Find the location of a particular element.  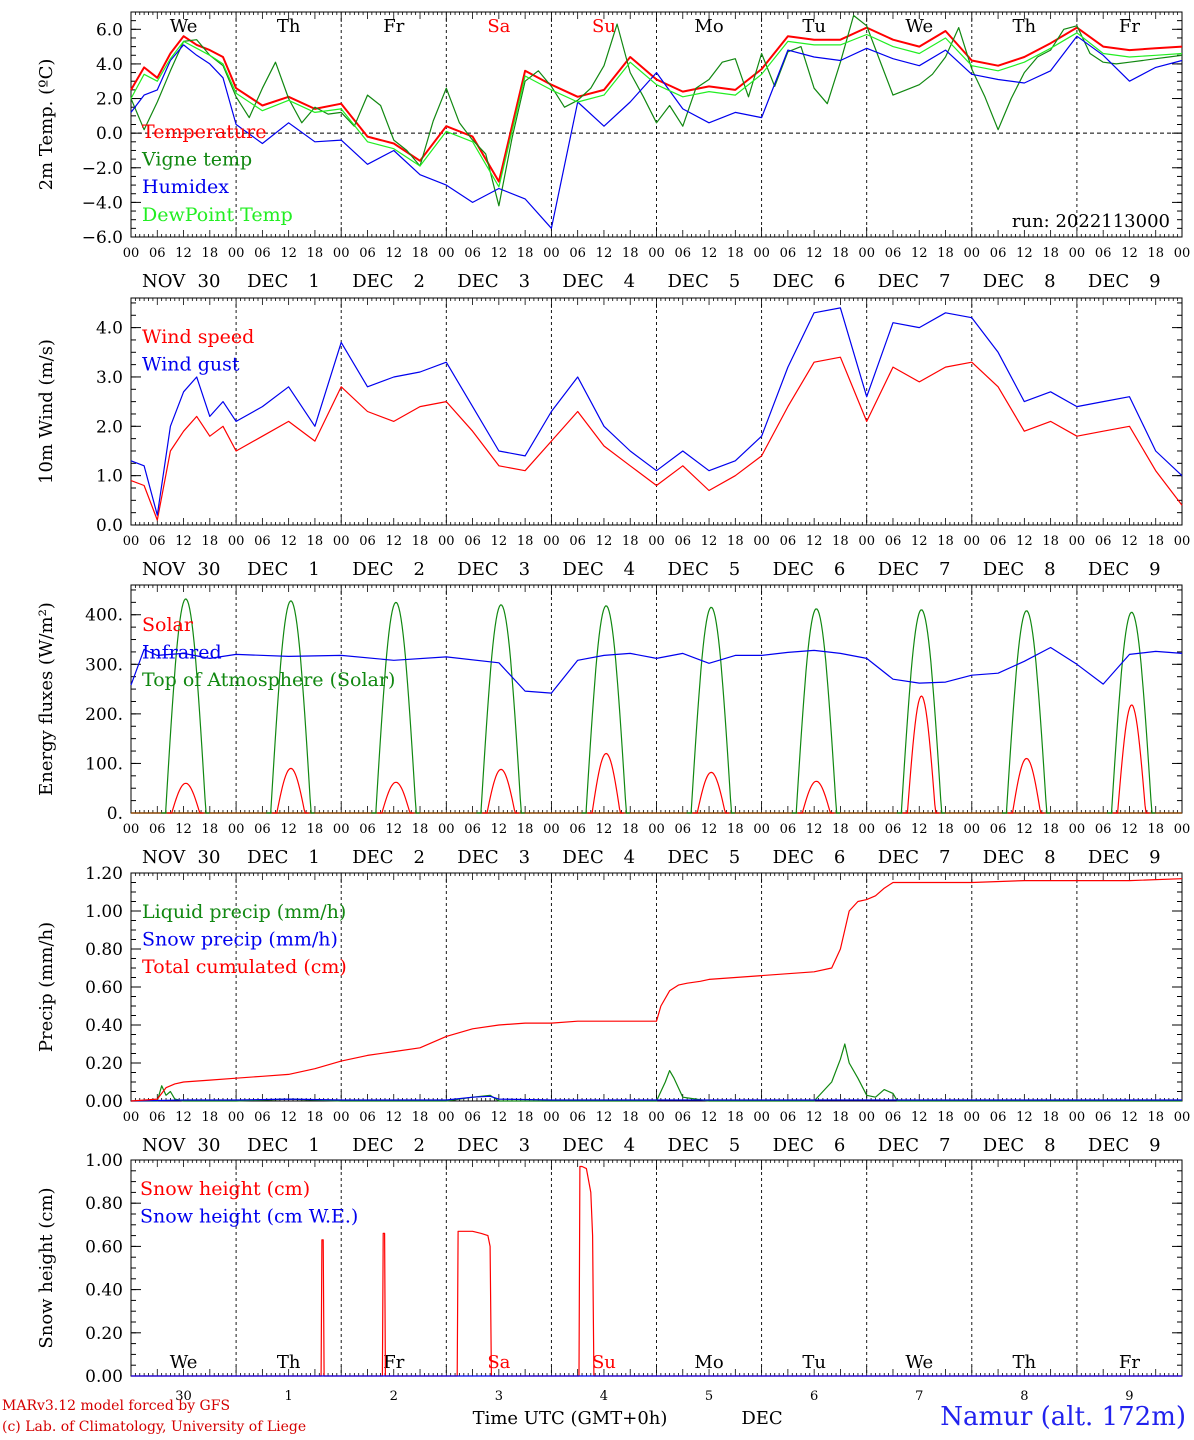

y-axis-label: Precip (mm/h) is located at coordinates (46, 987).